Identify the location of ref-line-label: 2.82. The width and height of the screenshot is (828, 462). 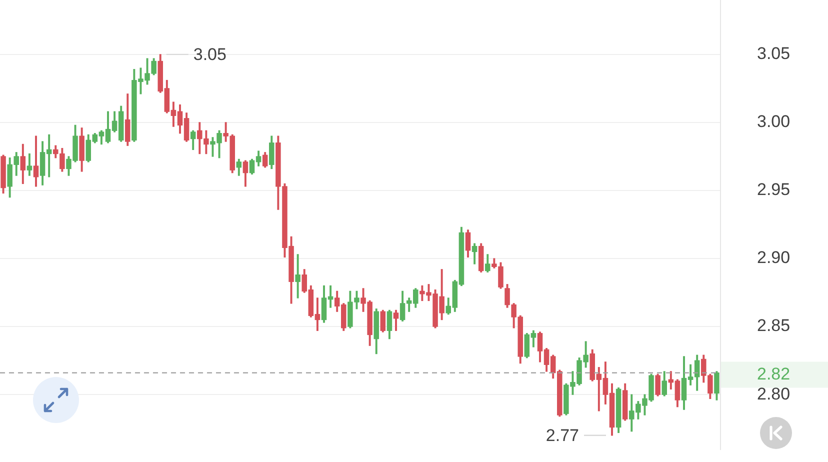
(773, 374).